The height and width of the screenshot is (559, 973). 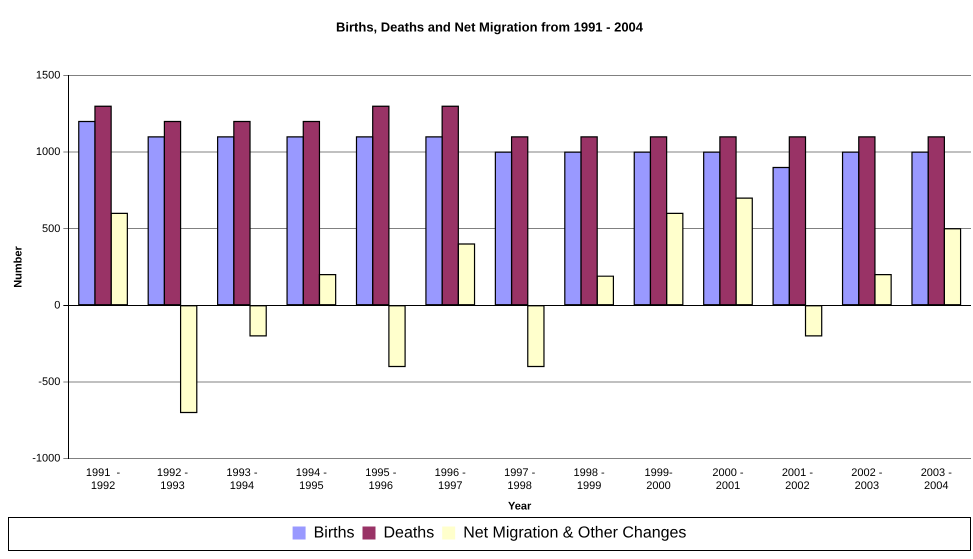 What do you see at coordinates (381, 479) in the screenshot?
I see `x-tick-label: 1995 - 1996` at bounding box center [381, 479].